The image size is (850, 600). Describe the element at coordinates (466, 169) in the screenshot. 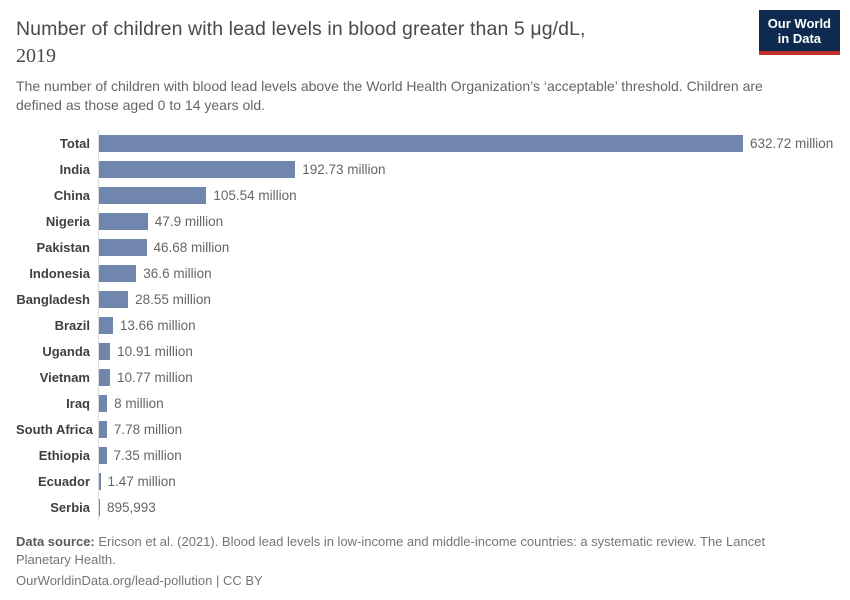

I see `bar-track: 192.73 million` at that location.